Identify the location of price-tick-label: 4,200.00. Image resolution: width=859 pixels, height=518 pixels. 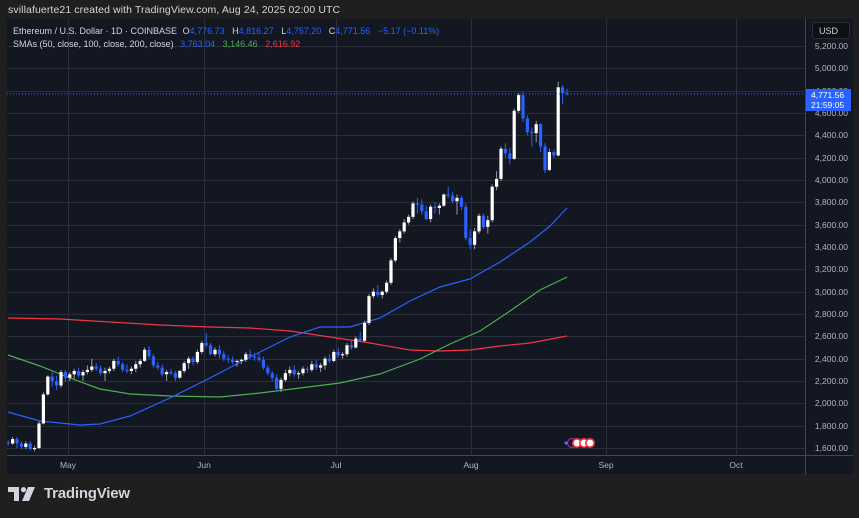
(831, 157).